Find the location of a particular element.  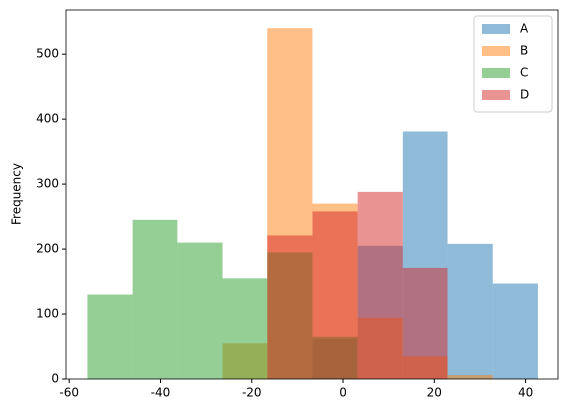

x-tick-label: -20 is located at coordinates (252, 393).